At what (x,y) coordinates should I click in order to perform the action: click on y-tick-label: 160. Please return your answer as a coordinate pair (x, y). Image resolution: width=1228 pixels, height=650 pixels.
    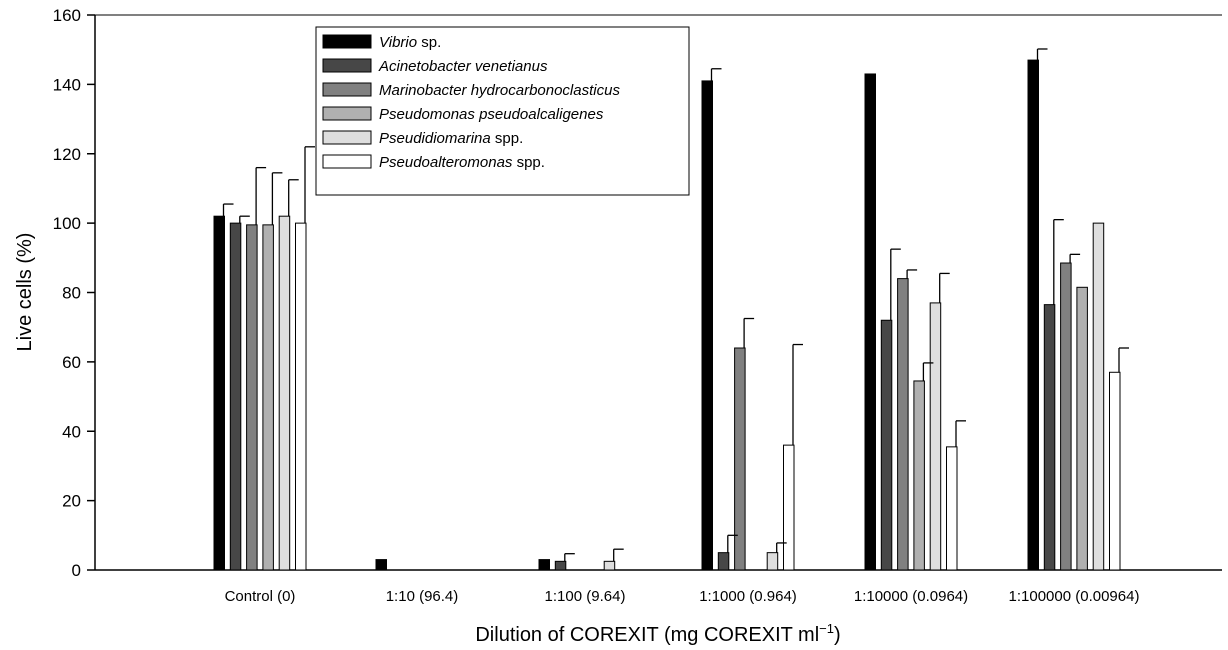
    Looking at the image, I should click on (67, 15).